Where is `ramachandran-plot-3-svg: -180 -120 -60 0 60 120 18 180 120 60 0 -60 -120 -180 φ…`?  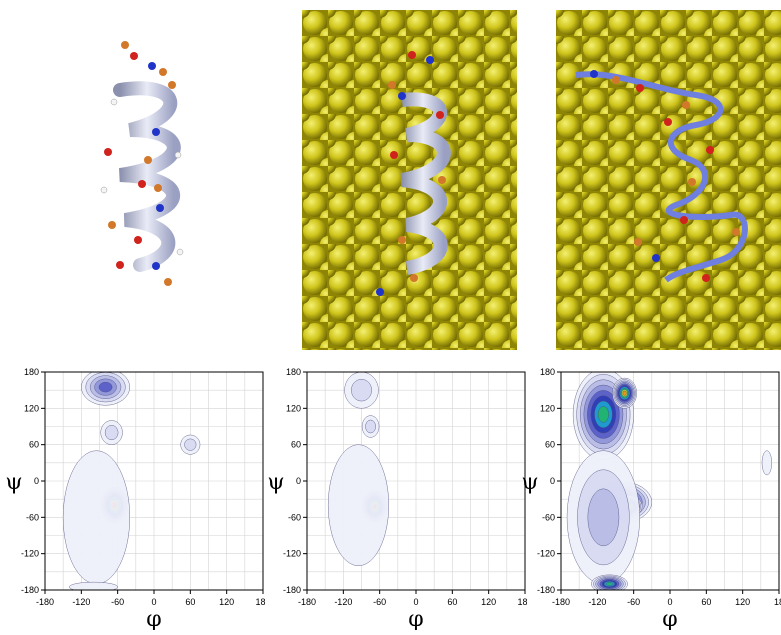
ramachandran-plot-3-svg: -180 -120 -60 0 60 120 18 180 120 60 0 -60 -120 -180 φ… is located at coordinates (651, 499).